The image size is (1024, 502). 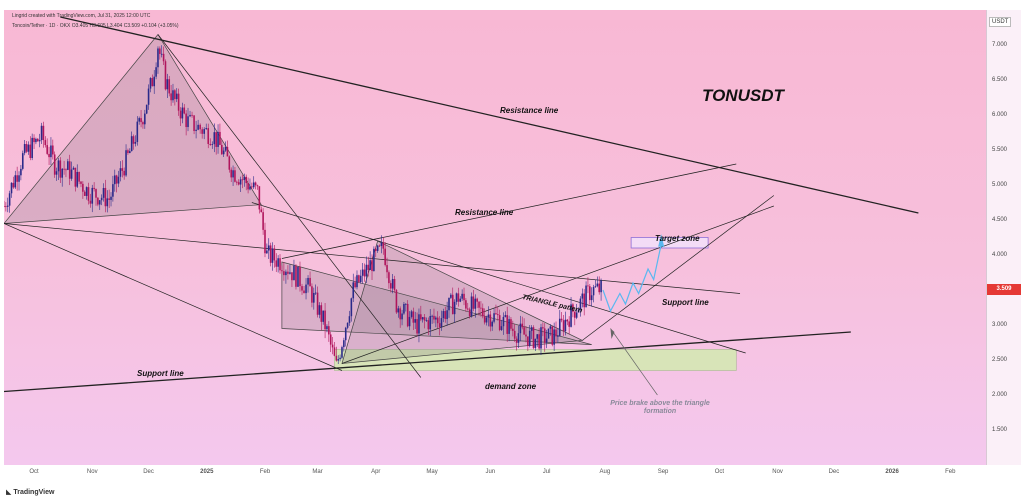 What do you see at coordinates (743, 96) in the screenshot?
I see `ticker-title: TONUSDT` at bounding box center [743, 96].